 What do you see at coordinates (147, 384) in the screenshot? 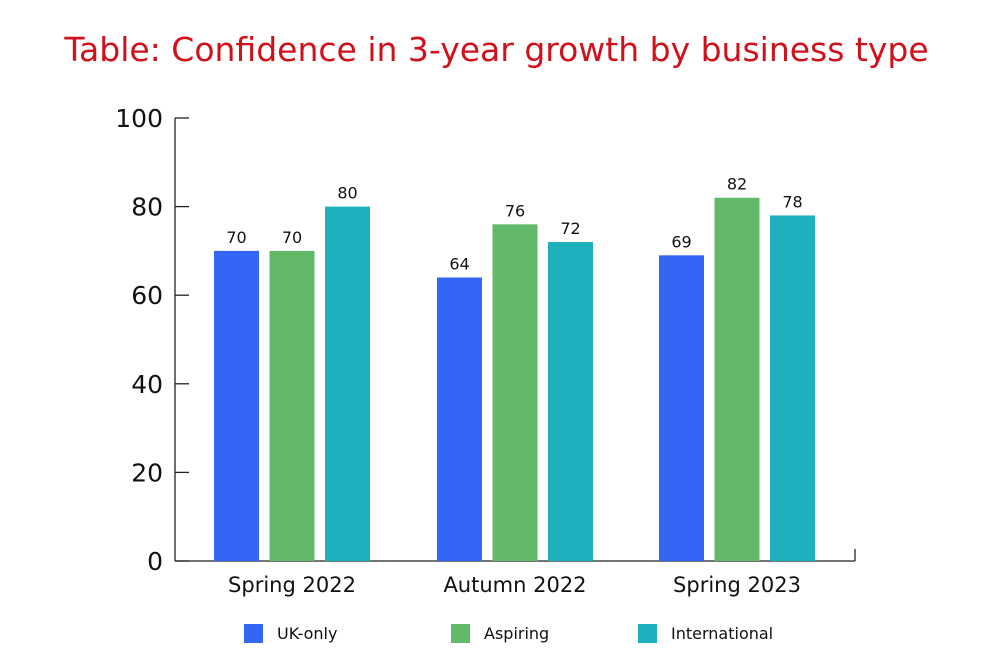
I see `y-tick-label: 40` at bounding box center [147, 384].